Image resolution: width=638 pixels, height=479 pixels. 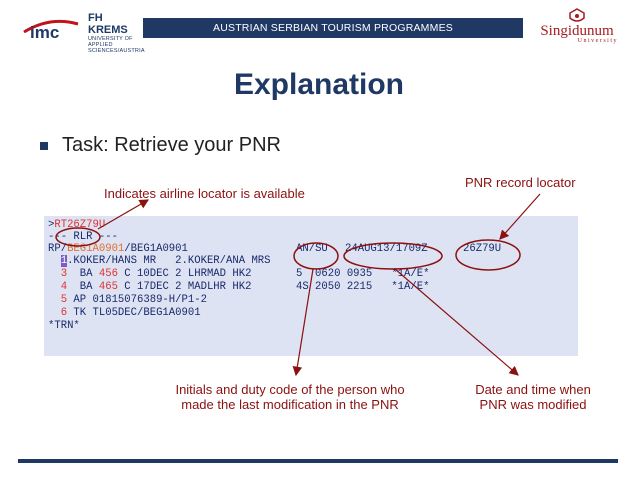 What do you see at coordinates (316, 256) in the screenshot?
I see `agent-circle` at bounding box center [316, 256].